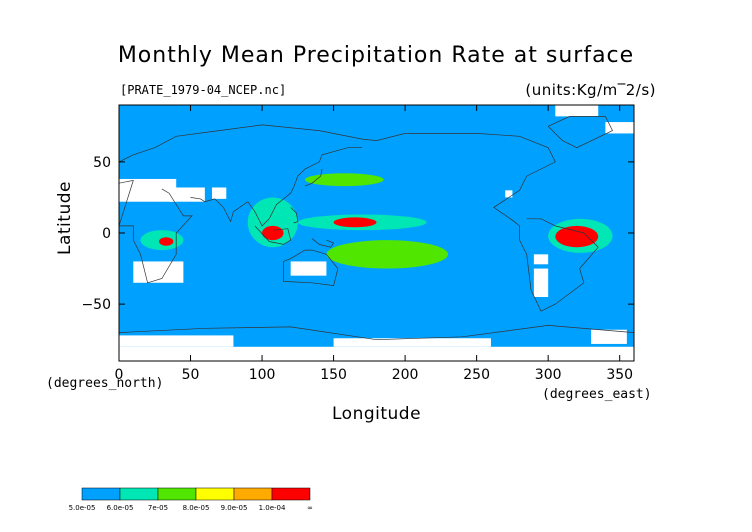 The height and width of the screenshot is (532, 752). Describe the element at coordinates (619, 375) in the screenshot. I see `x-tick-label: 350` at that location.